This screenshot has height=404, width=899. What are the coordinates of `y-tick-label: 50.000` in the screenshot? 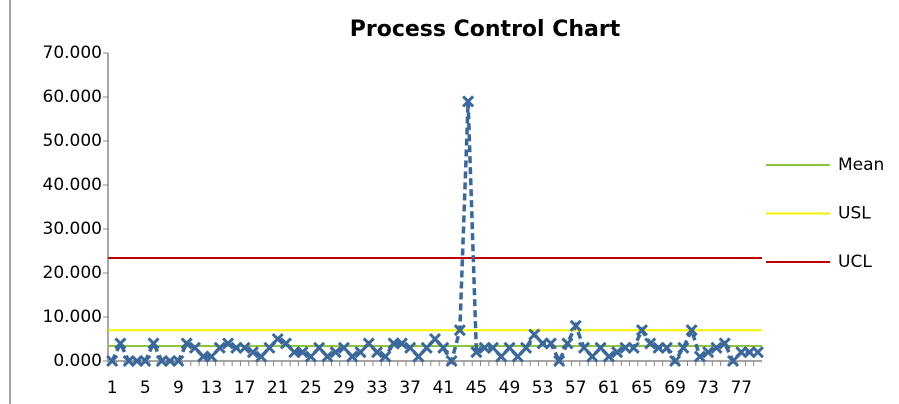 It's located at (72, 141).